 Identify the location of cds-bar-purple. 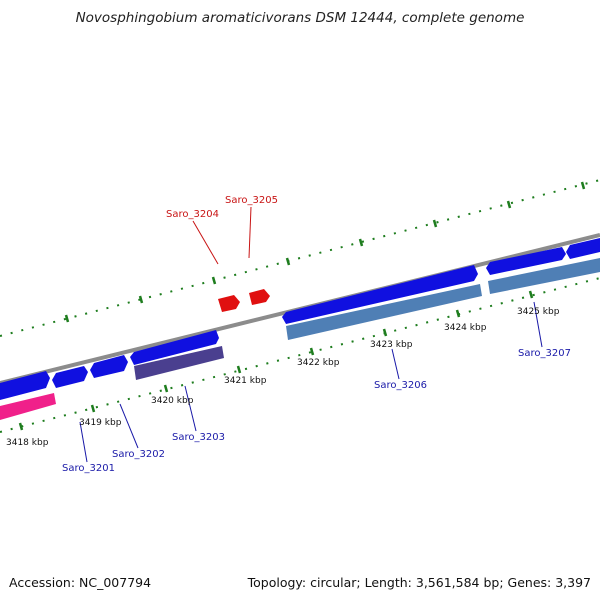
(179, 363).